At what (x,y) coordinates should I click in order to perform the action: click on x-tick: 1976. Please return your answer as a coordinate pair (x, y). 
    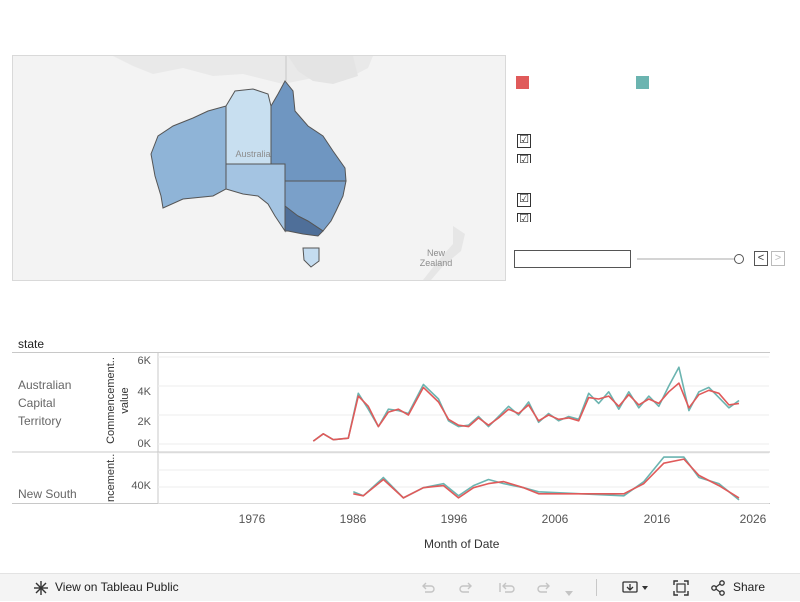
    Looking at the image, I should click on (252, 519).